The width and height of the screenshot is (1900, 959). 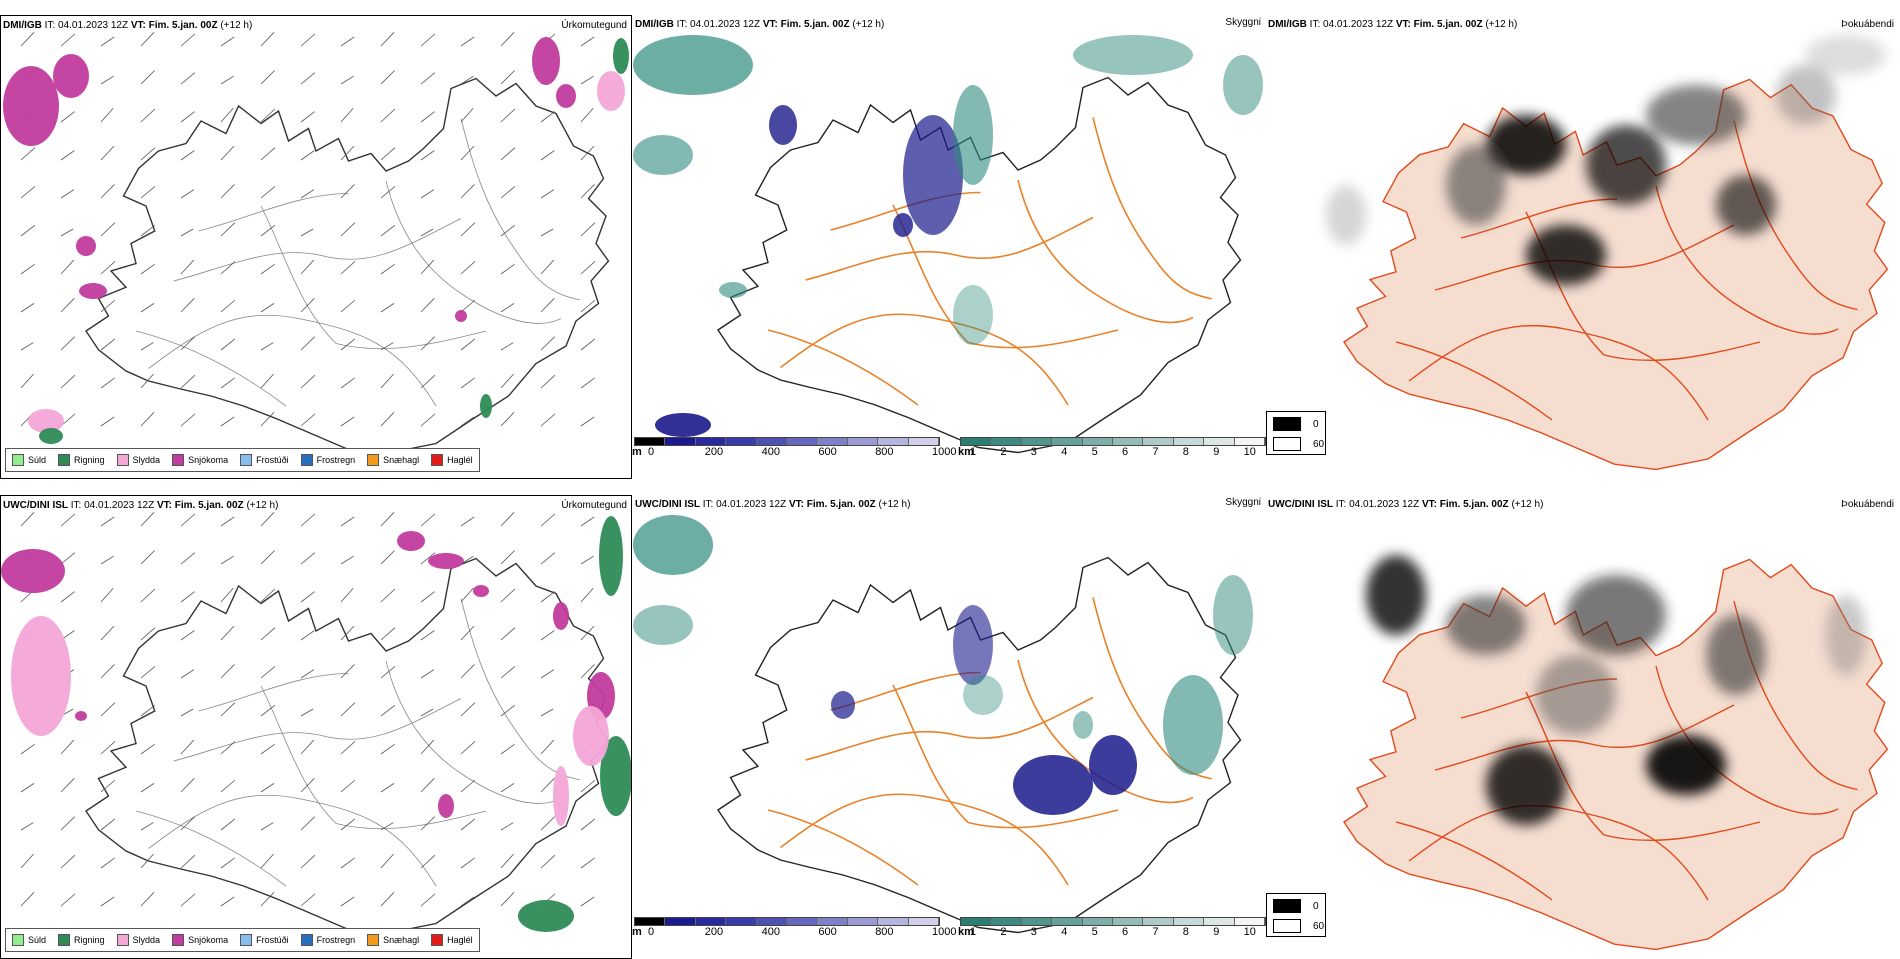 I want to click on legend-label: Rigning, so click(x=89, y=460).